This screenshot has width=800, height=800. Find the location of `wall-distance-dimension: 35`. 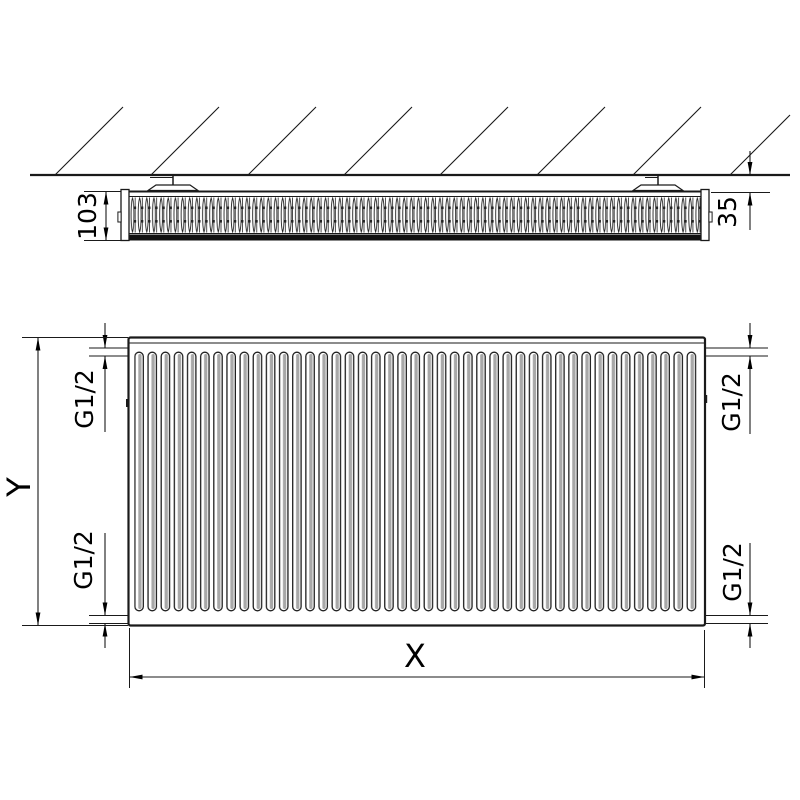

wall-distance-dimension: 35 is located at coordinates (740, 190).